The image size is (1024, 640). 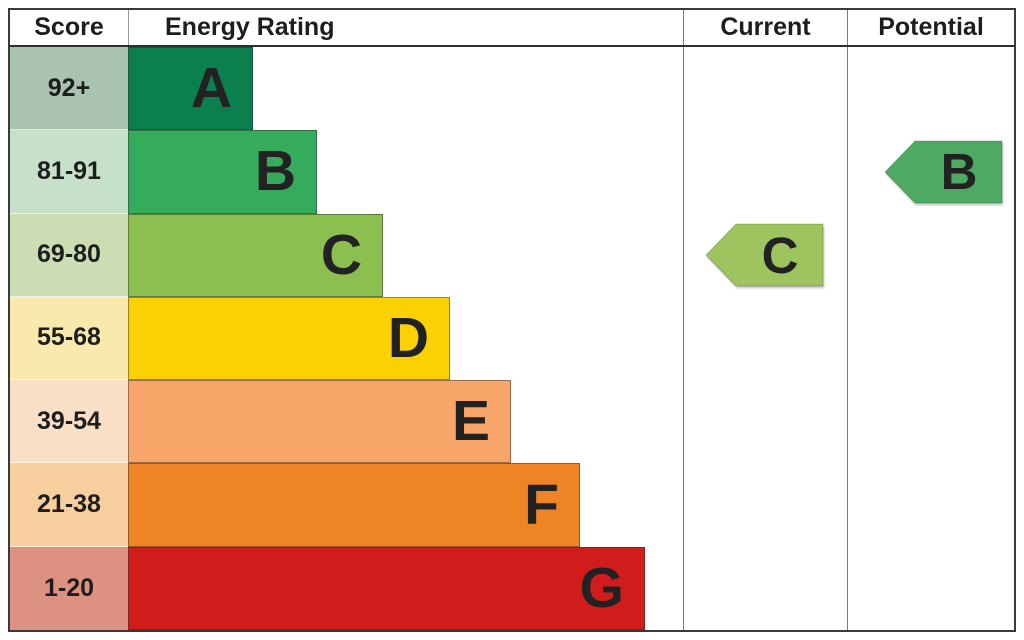 I want to click on rating-cell-d: D, so click(x=405, y=338).